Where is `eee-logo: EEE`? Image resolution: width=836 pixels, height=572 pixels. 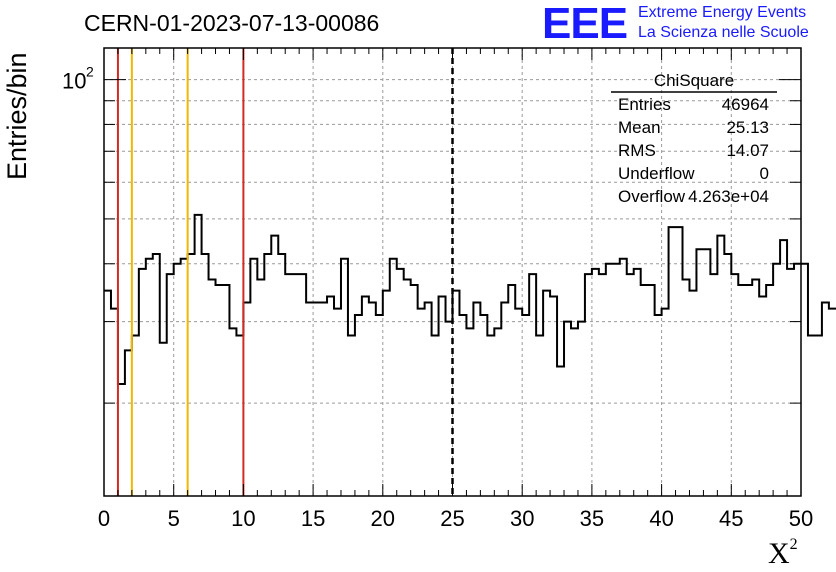 eee-logo: EEE is located at coordinates (585, 24).